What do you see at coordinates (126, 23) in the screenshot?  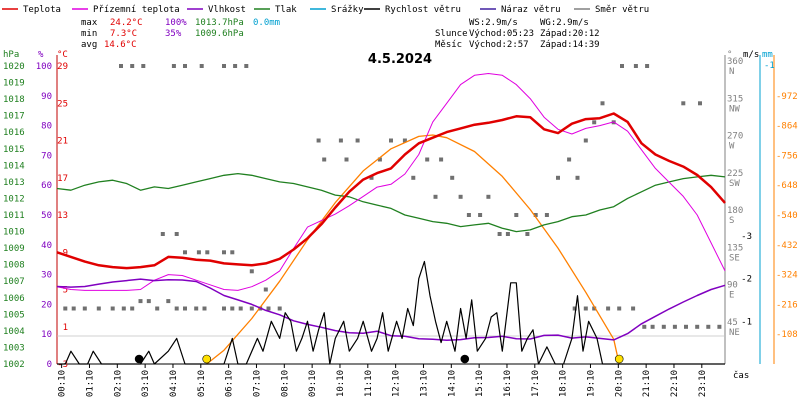 I see `max-temp: 24.2°C` at bounding box center [126, 23].